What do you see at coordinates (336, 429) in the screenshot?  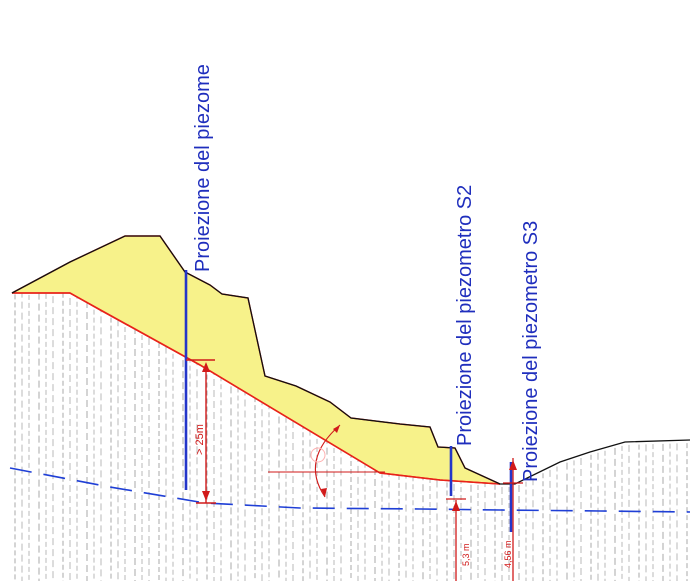 I see `angle-arrow-up` at bounding box center [336, 429].